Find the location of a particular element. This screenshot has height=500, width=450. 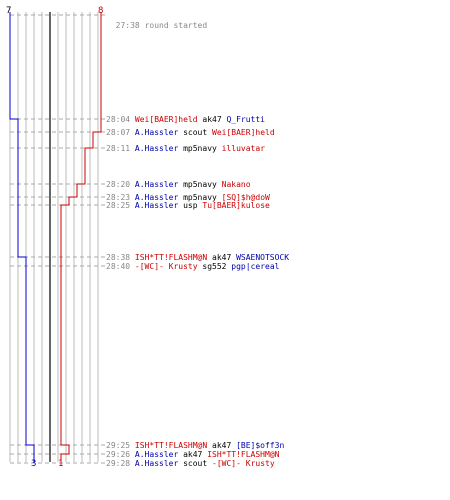

kill-event: 28:04 Wei[BAER]held ak47 Q_Frutti is located at coordinates (185, 120).